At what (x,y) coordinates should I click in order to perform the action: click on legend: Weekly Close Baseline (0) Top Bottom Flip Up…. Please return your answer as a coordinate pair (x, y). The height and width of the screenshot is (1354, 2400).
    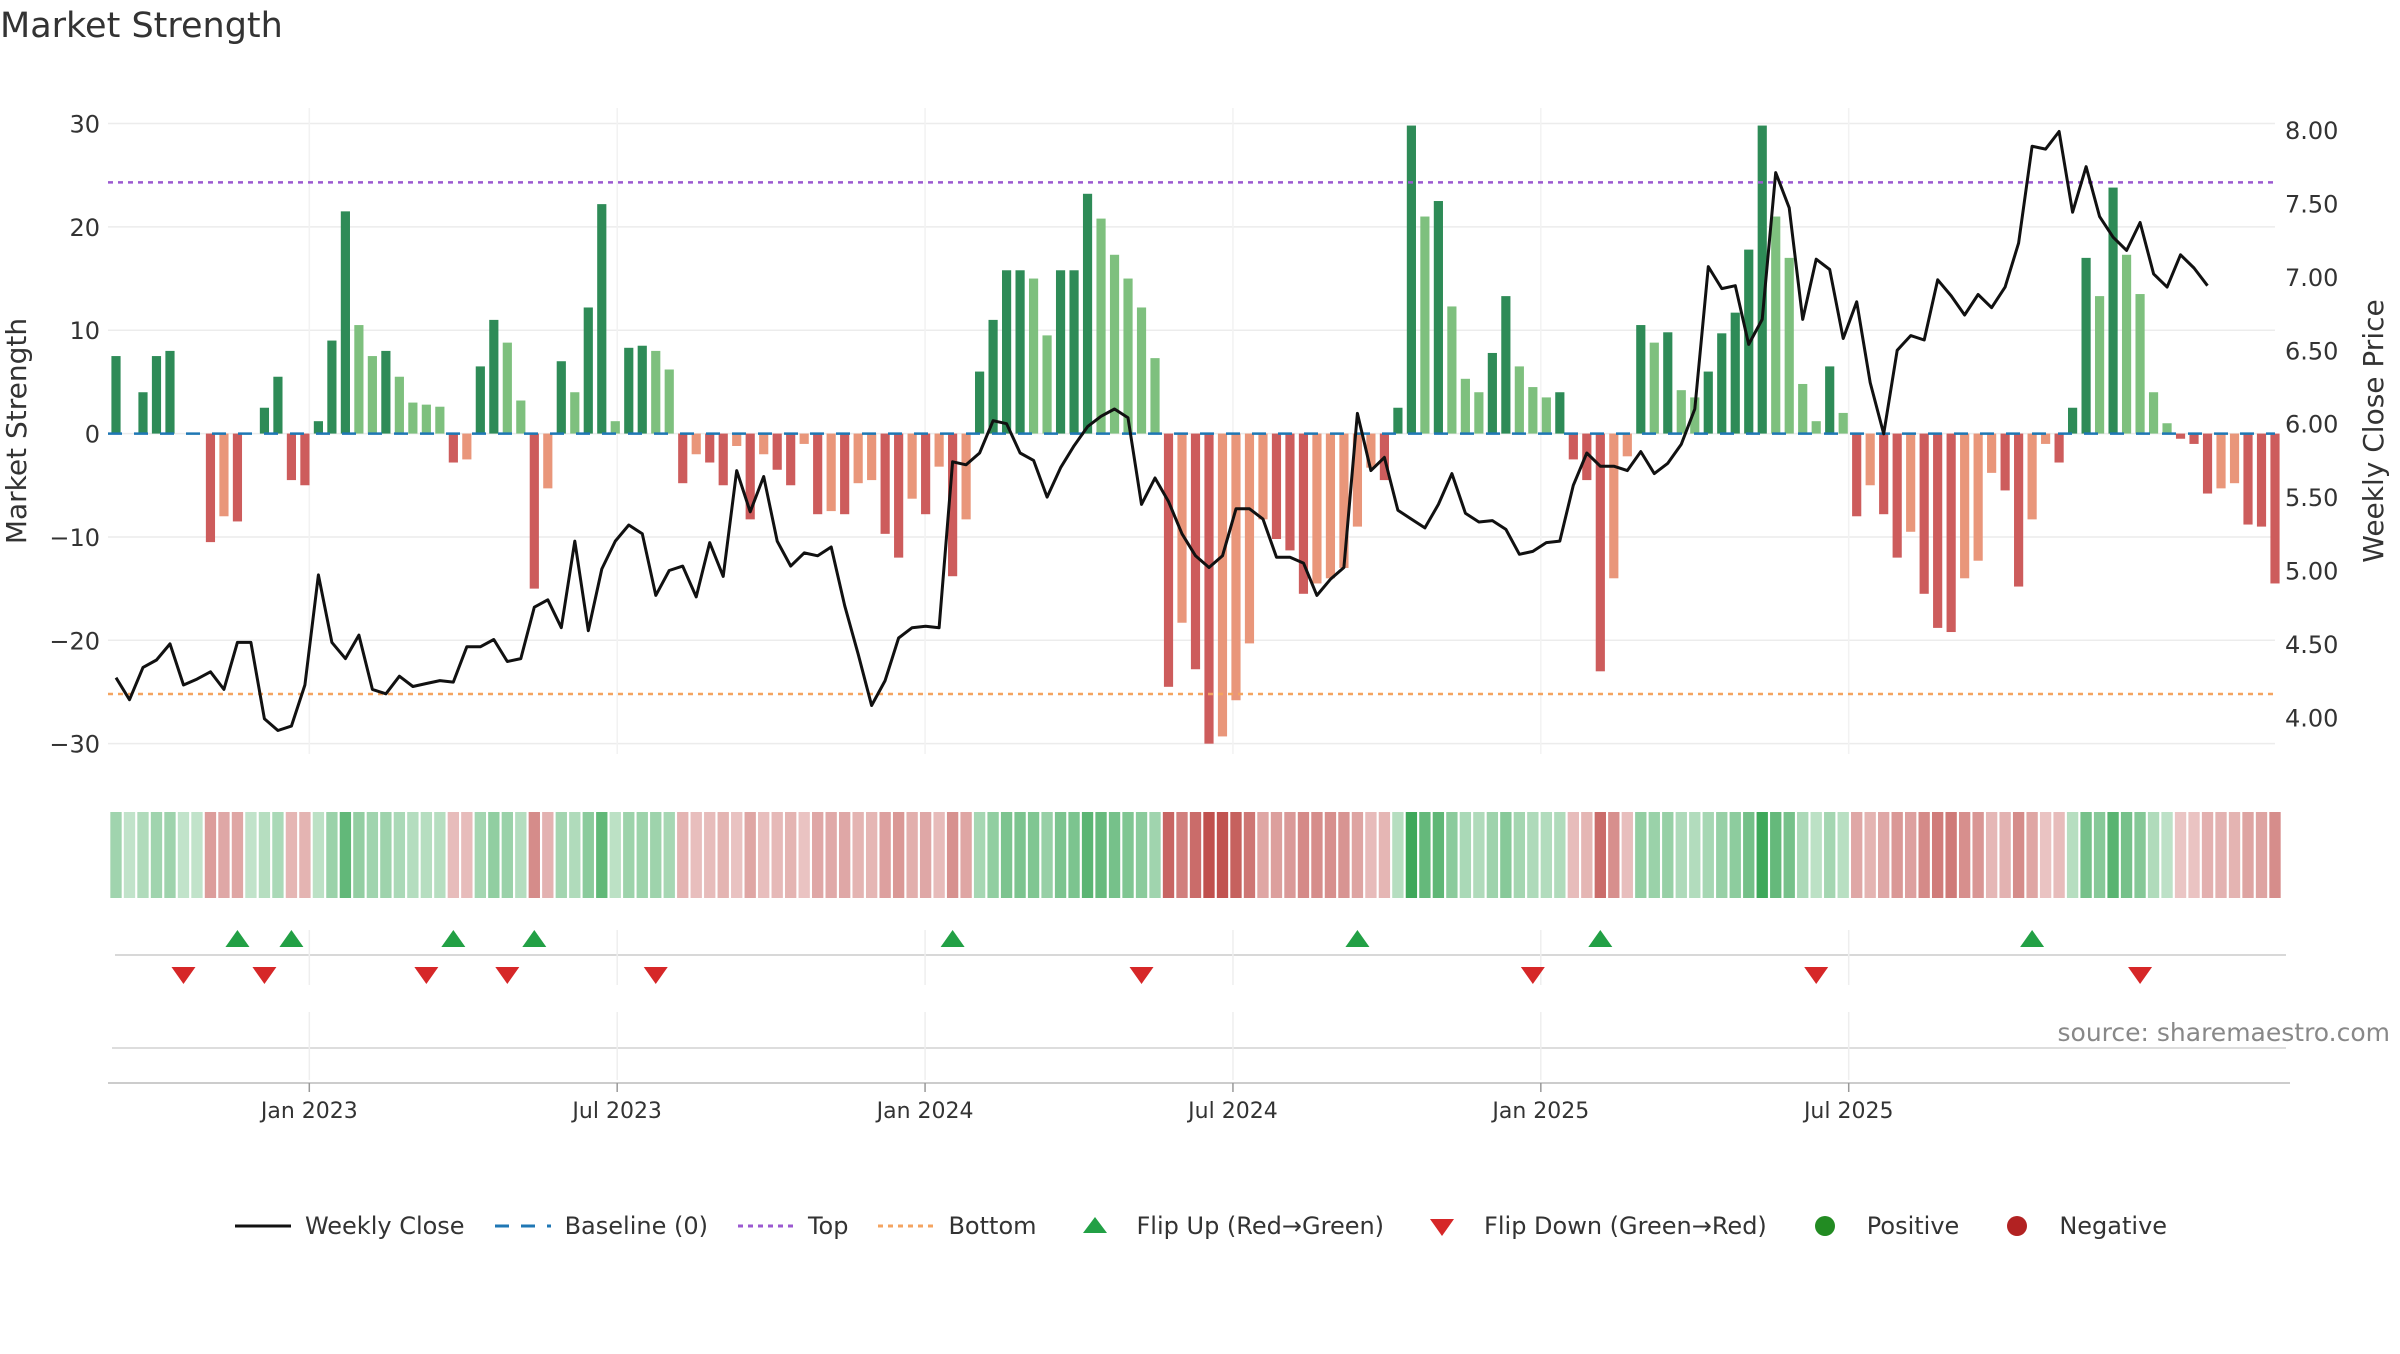
    Looking at the image, I should click on (1200, 1226).